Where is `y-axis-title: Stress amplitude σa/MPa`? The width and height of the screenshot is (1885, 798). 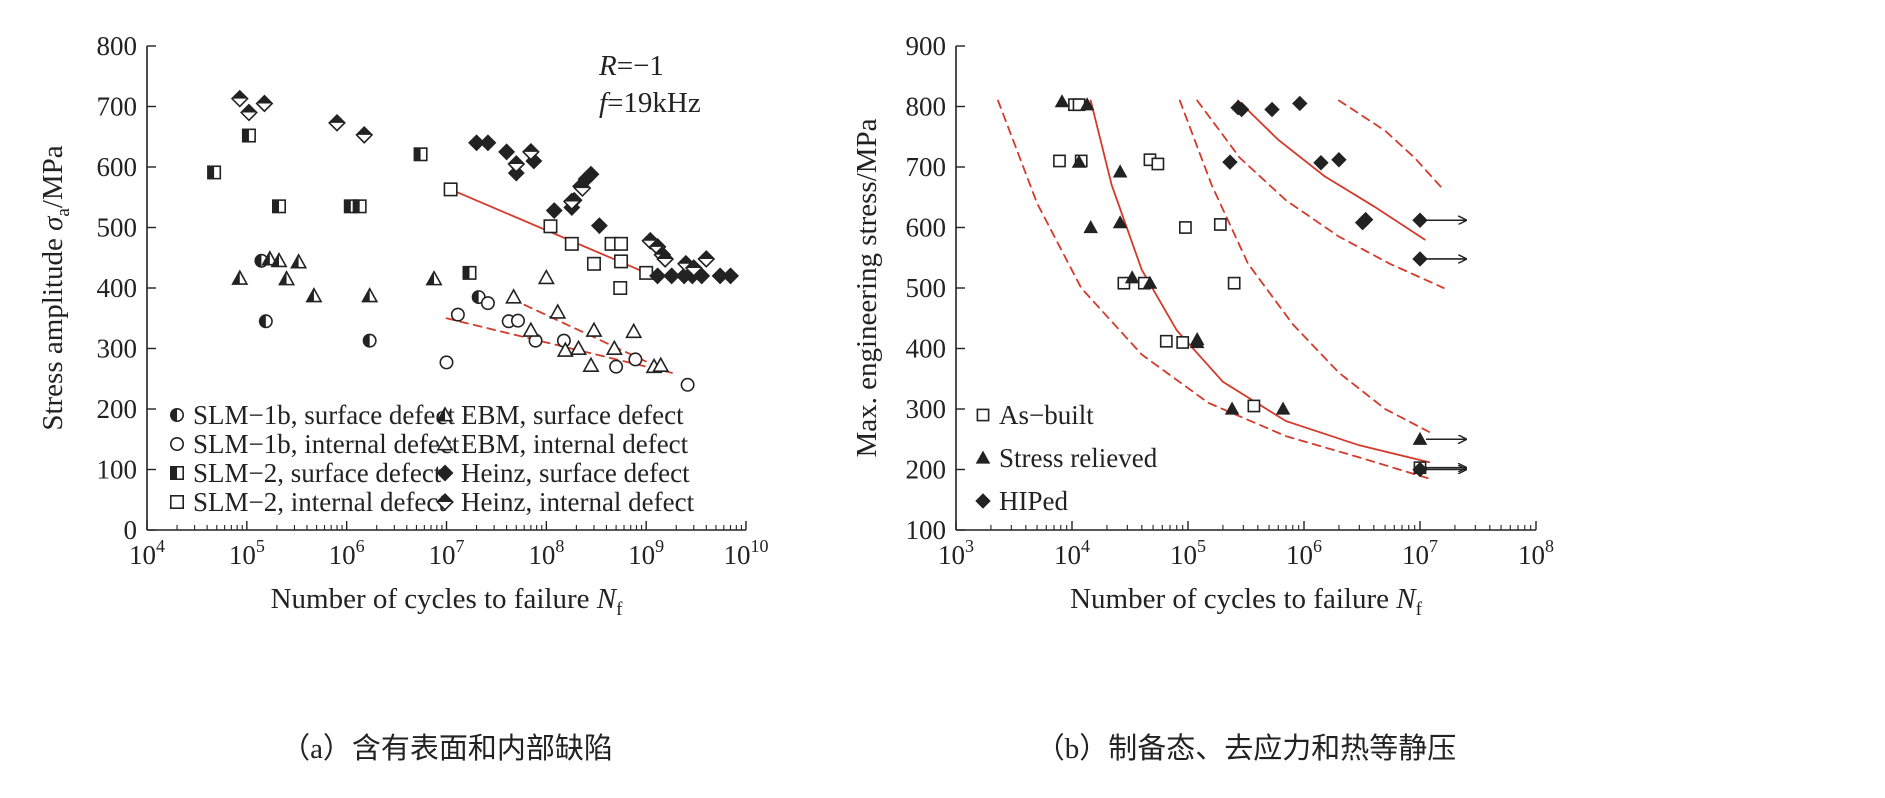 y-axis-title: Stress amplitude σa/MPa is located at coordinates (55, 287).